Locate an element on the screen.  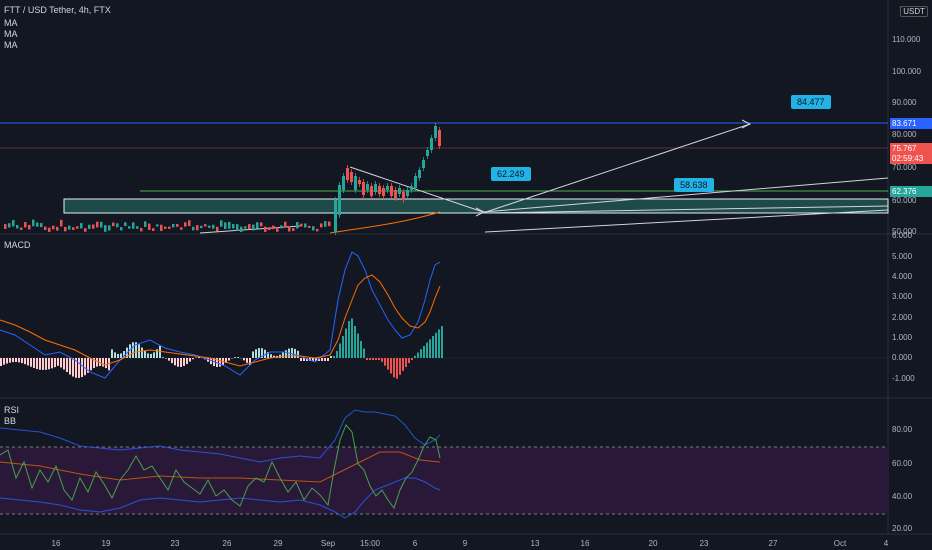
macd-histogram is located at coordinates (221, 348).